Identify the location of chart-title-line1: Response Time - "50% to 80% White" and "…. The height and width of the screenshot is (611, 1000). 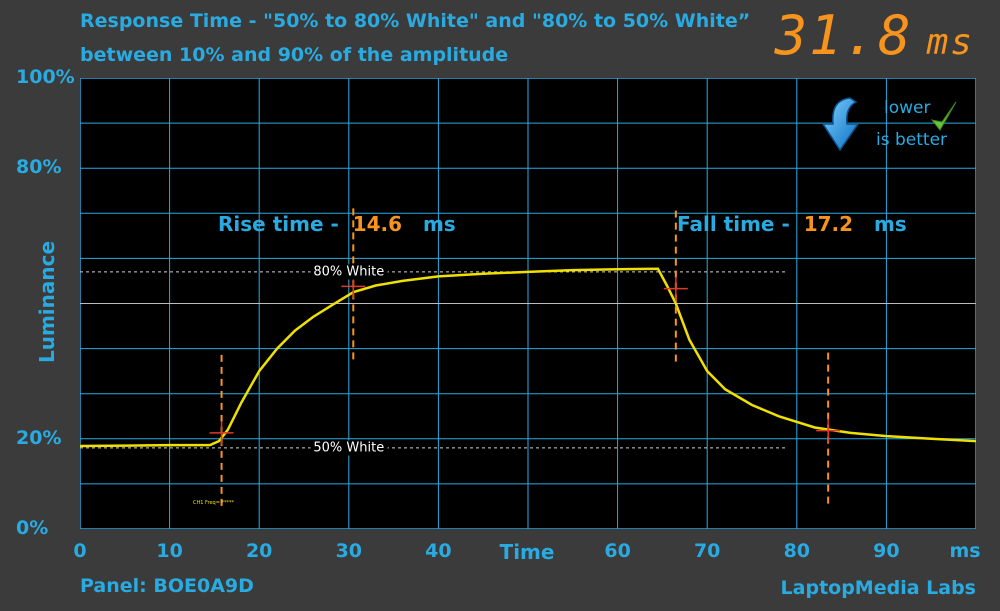
(415, 21).